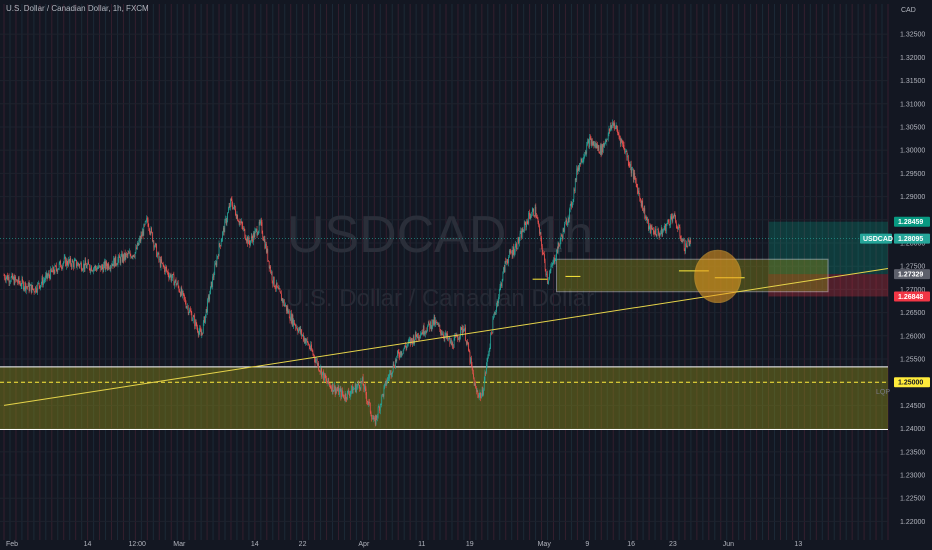 This screenshot has width=932, height=550. I want to click on x-tick-label: 14, so click(88, 544).